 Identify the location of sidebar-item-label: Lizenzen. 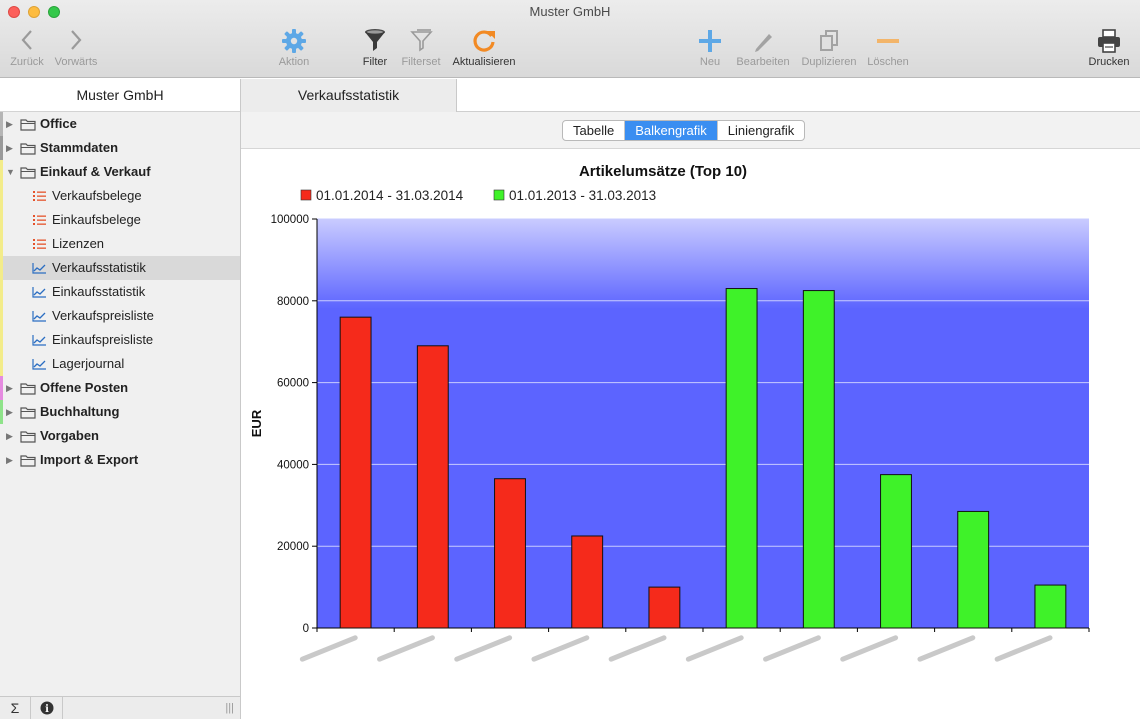
(78, 243).